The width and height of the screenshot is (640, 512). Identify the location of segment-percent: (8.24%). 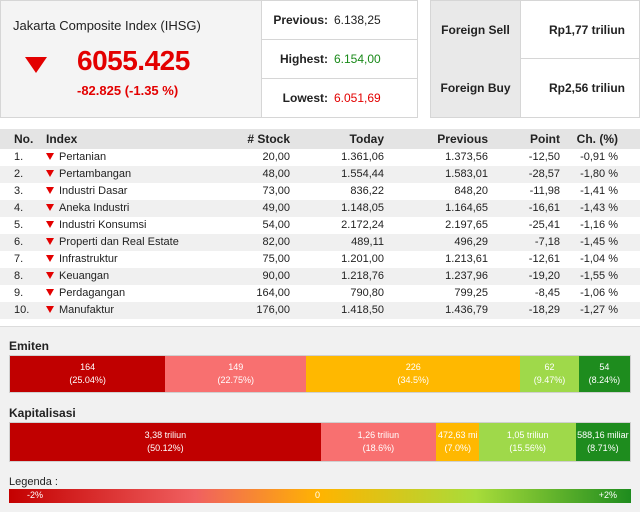
(604, 380).